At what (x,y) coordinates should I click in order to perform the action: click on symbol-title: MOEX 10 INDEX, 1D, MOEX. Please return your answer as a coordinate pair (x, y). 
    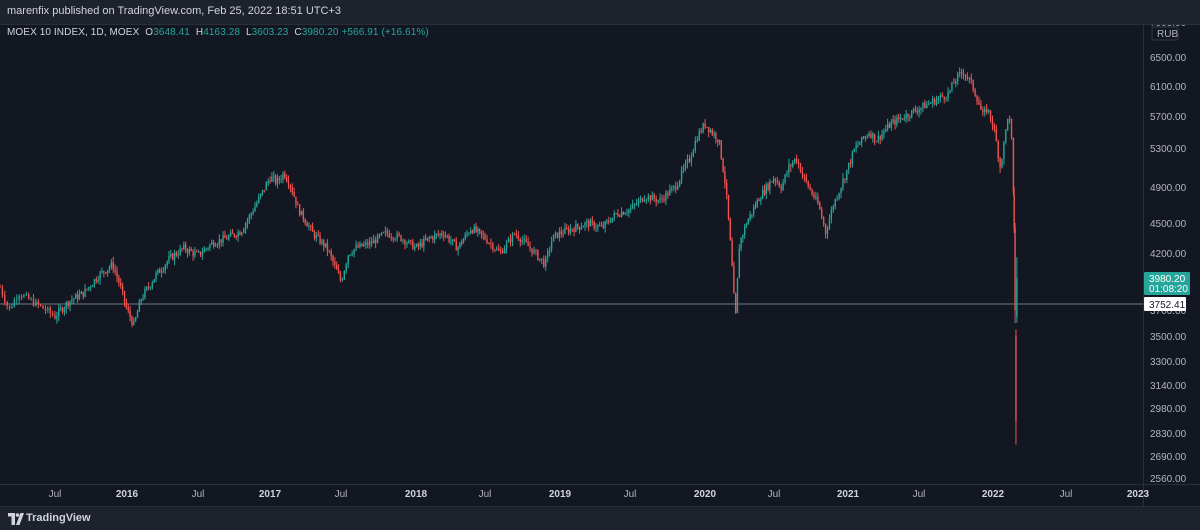
    Looking at the image, I should click on (73, 32).